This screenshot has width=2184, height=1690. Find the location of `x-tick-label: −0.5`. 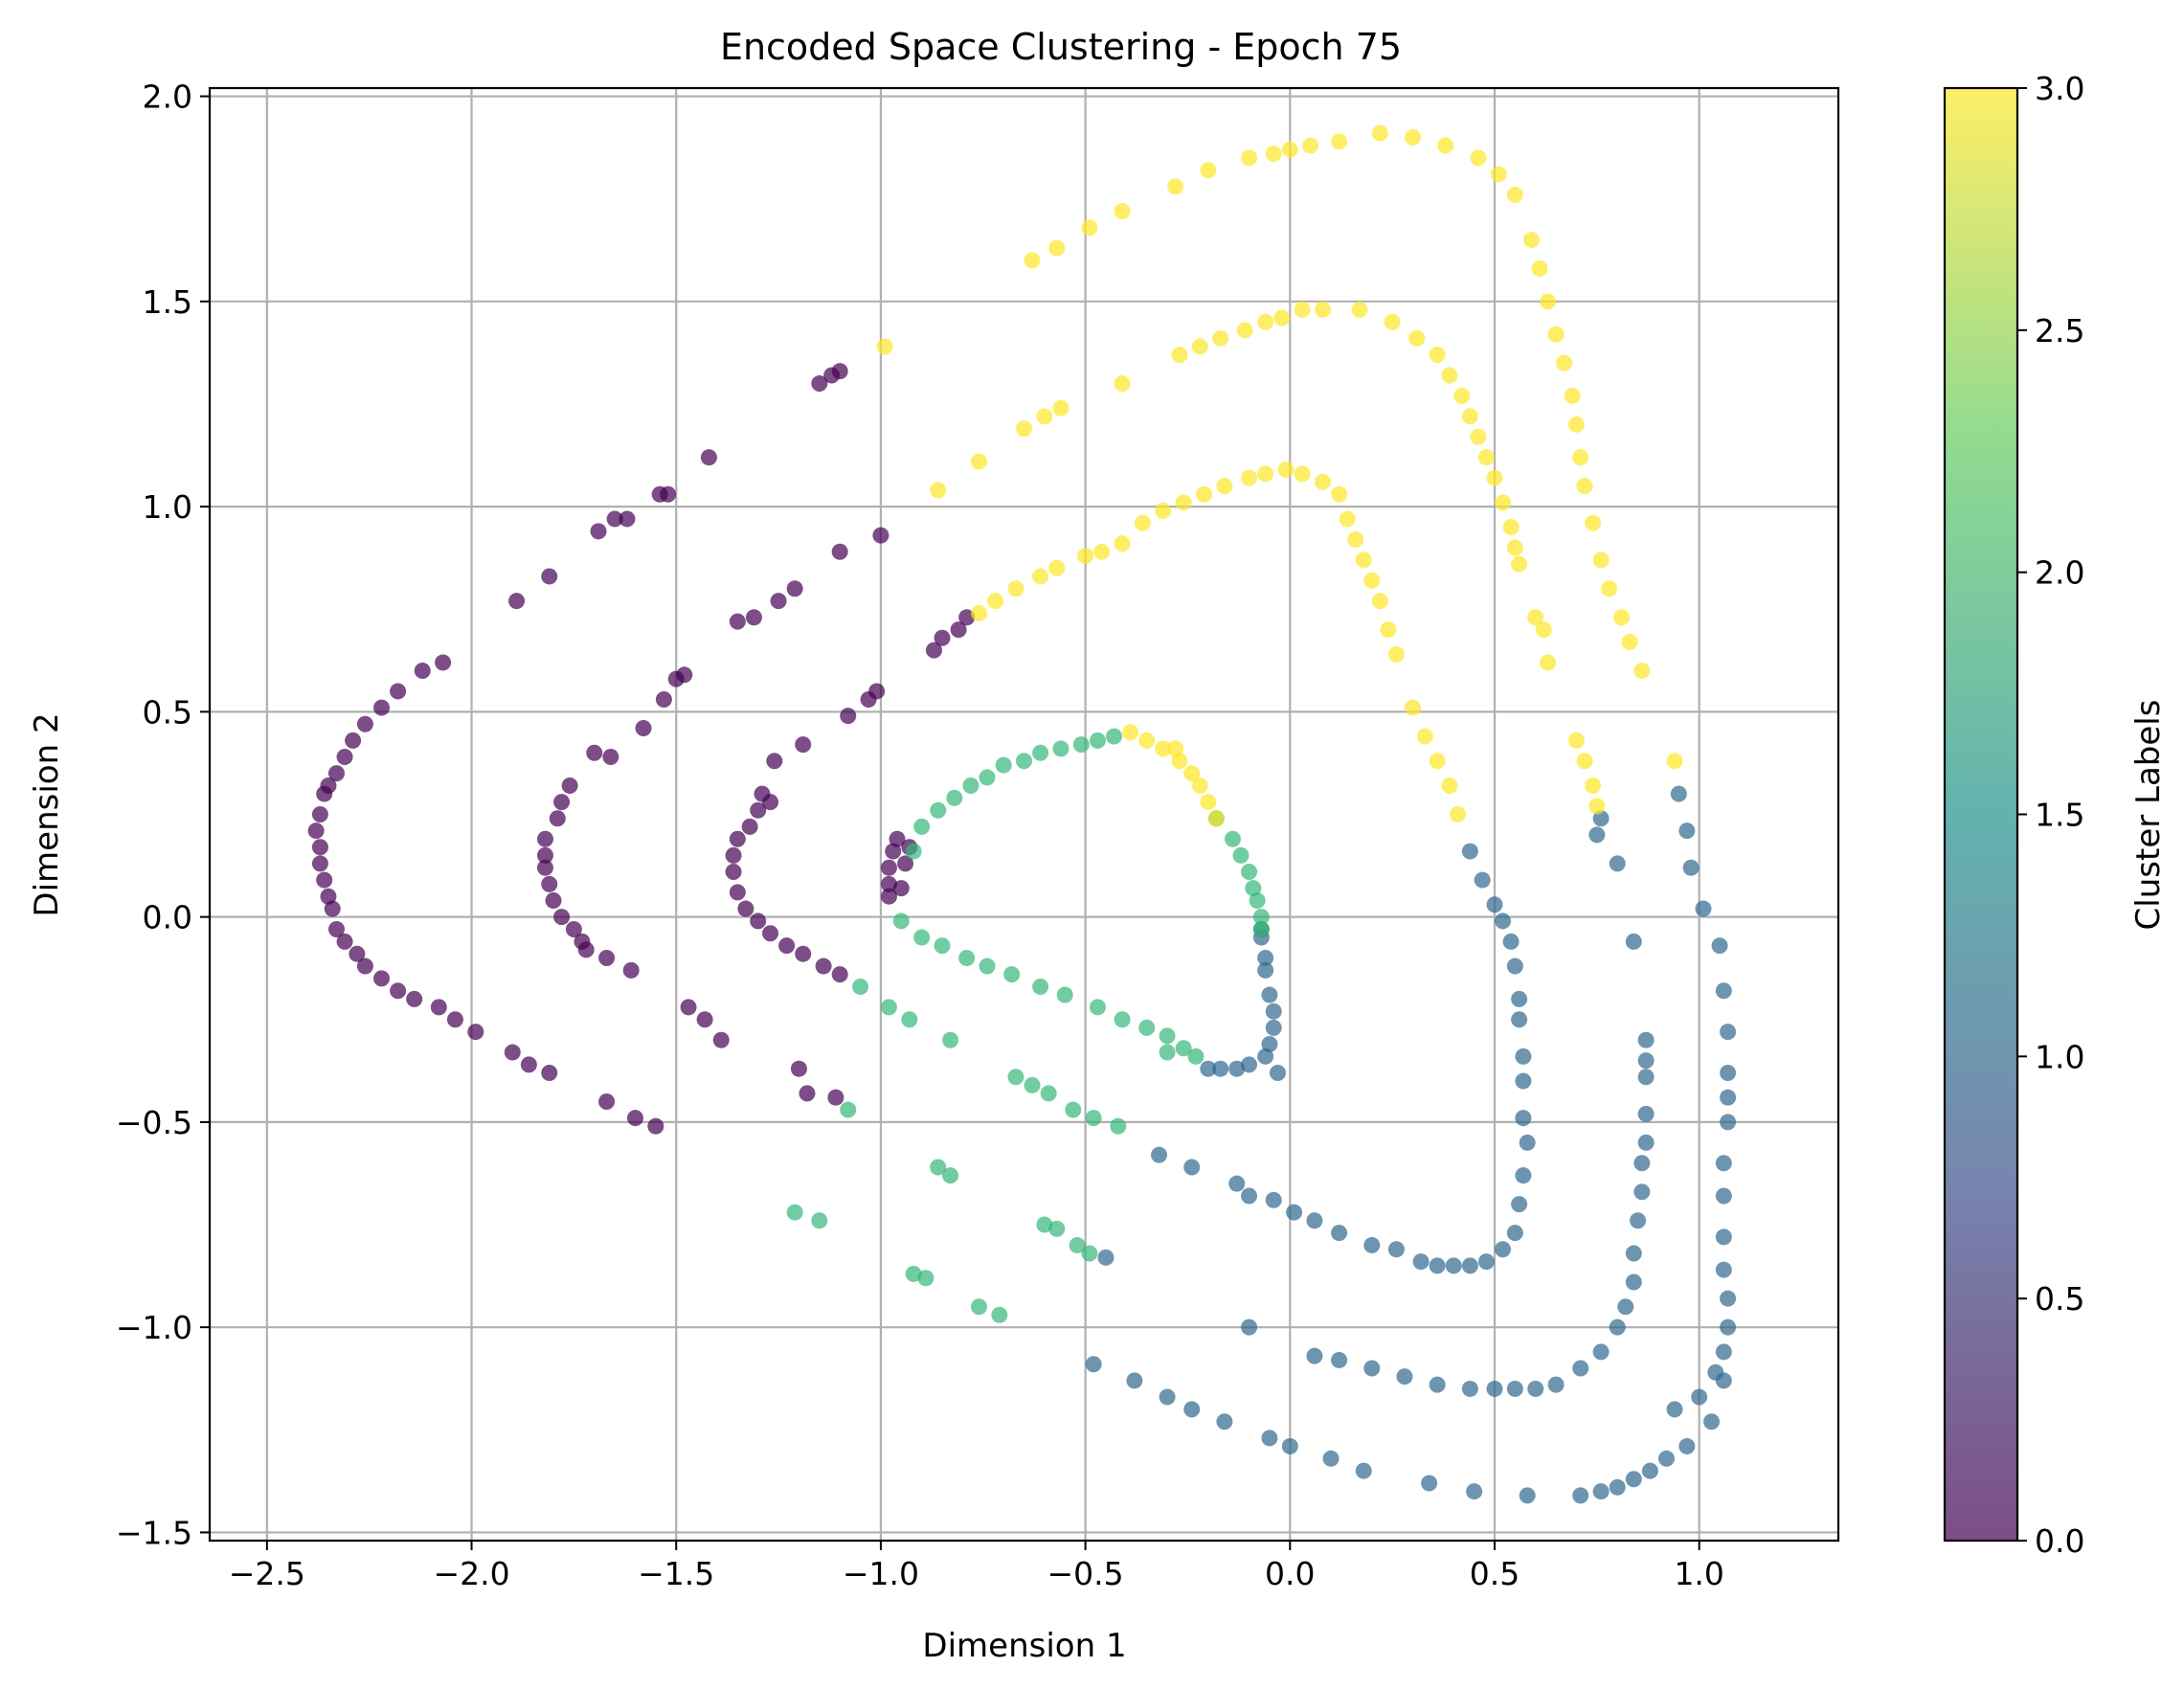

x-tick-label: −0.5 is located at coordinates (1085, 1573).